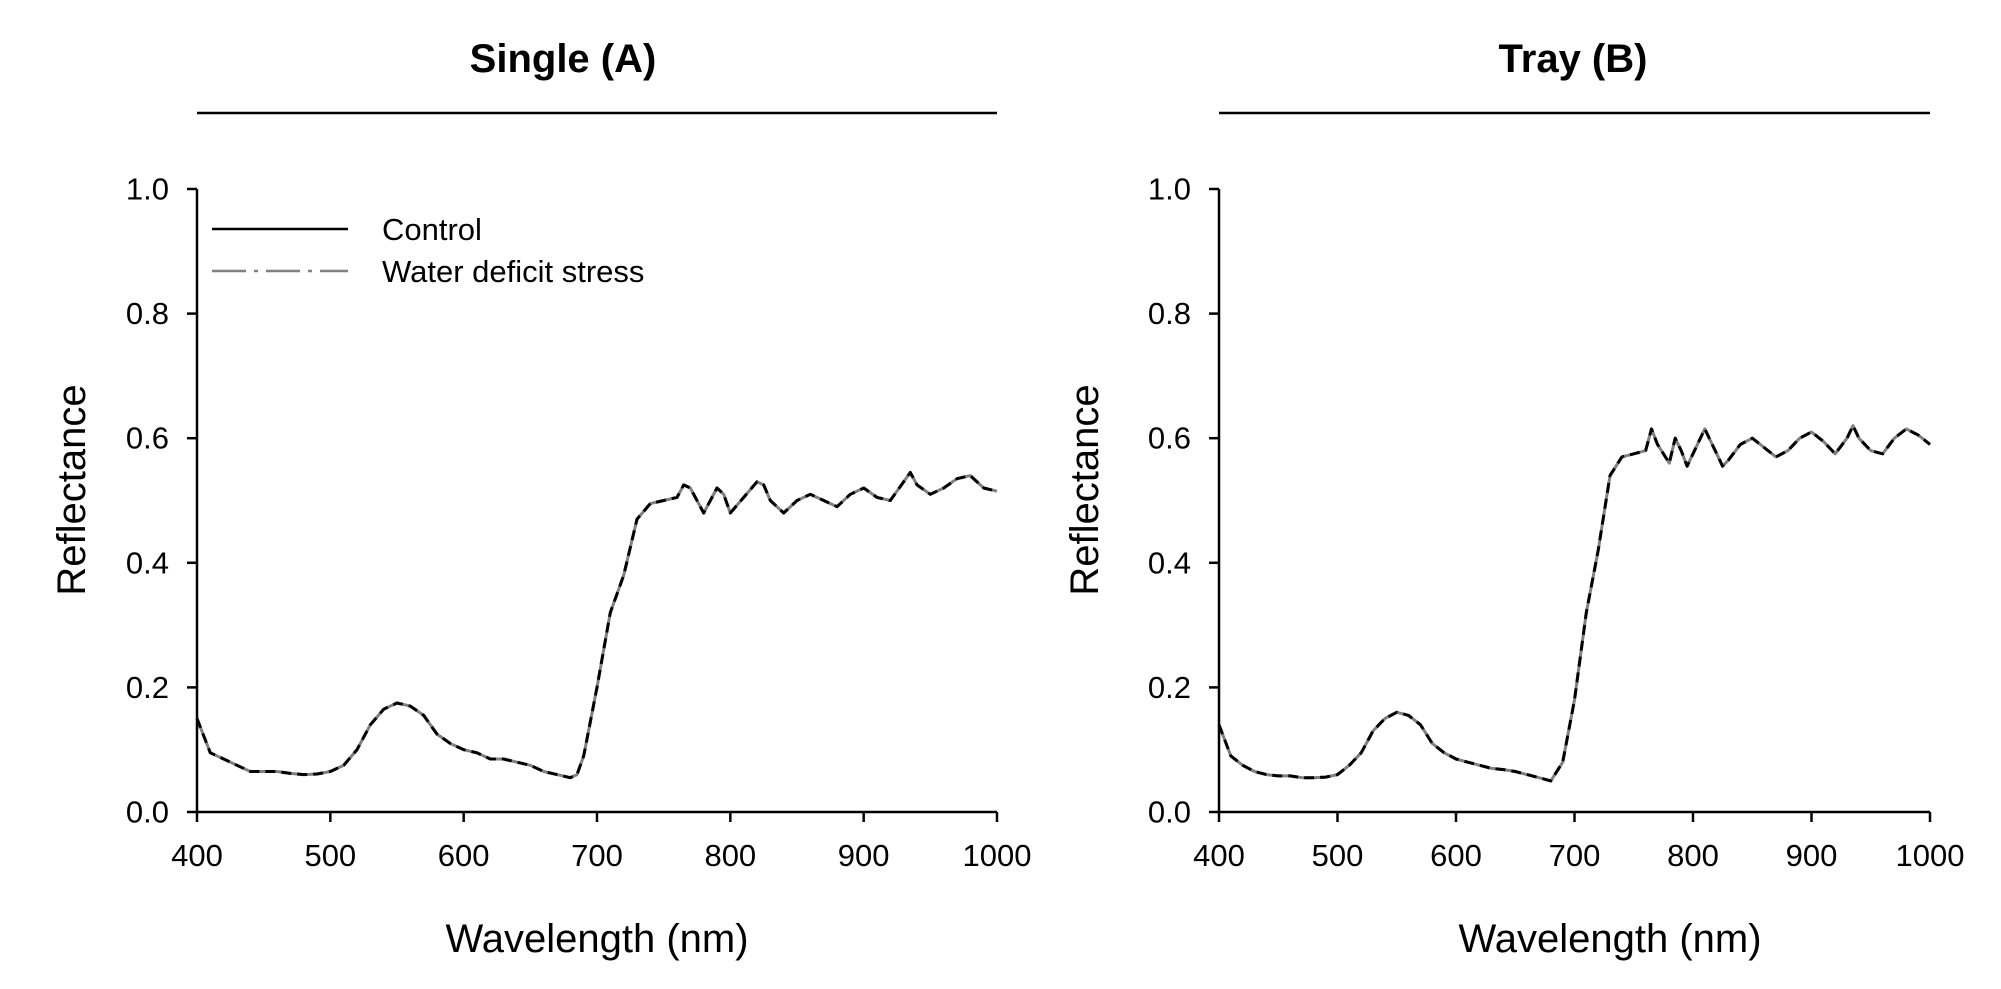  I want to click on legend: Control Water deficit stress, so click(428, 250).